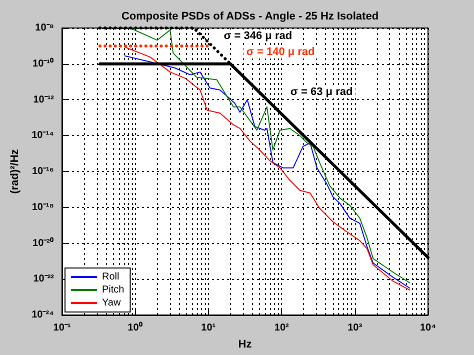 The image size is (474, 355). What do you see at coordinates (282, 328) in the screenshot?
I see `x-tick-label: 10²` at bounding box center [282, 328].